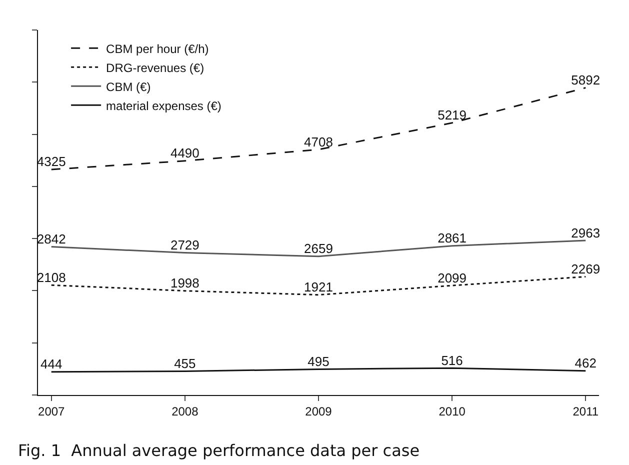 The image size is (629, 465). What do you see at coordinates (452, 115) in the screenshot?
I see `data-label: 5219` at bounding box center [452, 115].